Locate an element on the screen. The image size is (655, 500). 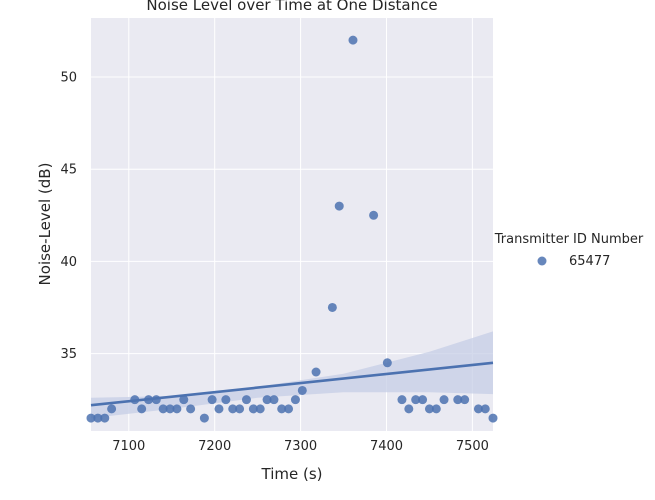
confidence-band-area is located at coordinates (292, 375).